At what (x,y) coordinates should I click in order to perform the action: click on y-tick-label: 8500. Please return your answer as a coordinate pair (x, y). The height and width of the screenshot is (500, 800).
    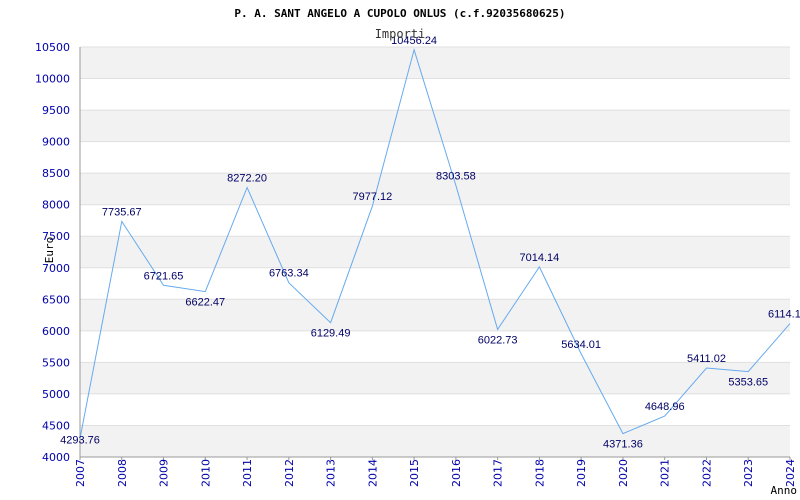
    Looking at the image, I should click on (56, 173).